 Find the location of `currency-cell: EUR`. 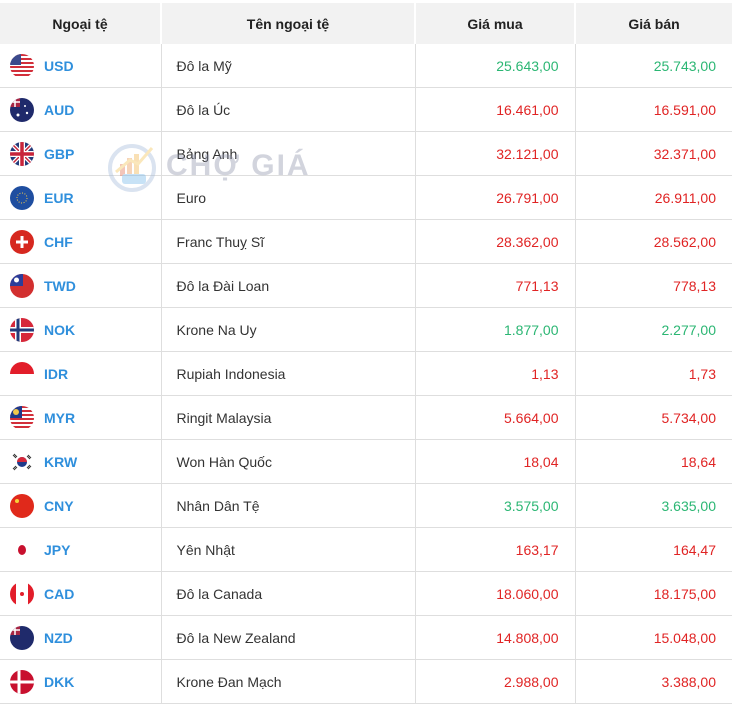

currency-cell: EUR is located at coordinates (81, 197).